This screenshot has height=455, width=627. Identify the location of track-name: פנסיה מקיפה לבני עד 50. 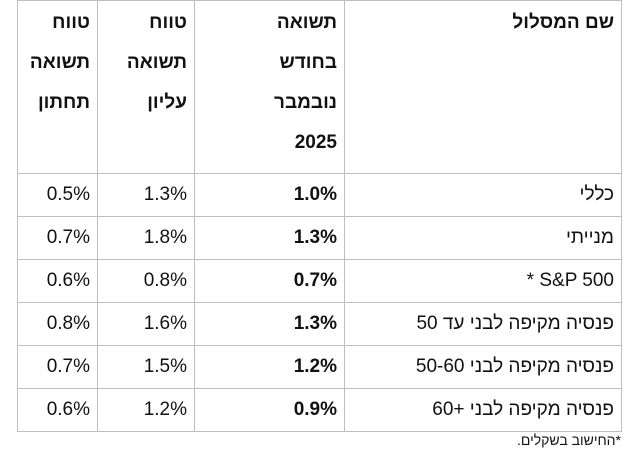
(483, 324).